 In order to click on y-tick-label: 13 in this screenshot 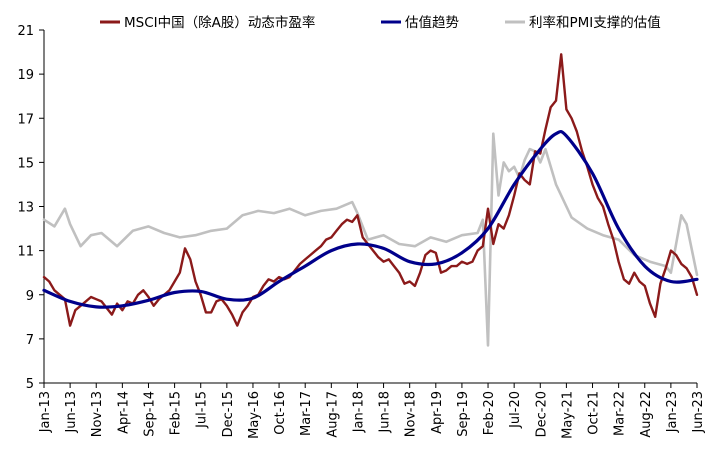, I will do `click(25, 208)`.